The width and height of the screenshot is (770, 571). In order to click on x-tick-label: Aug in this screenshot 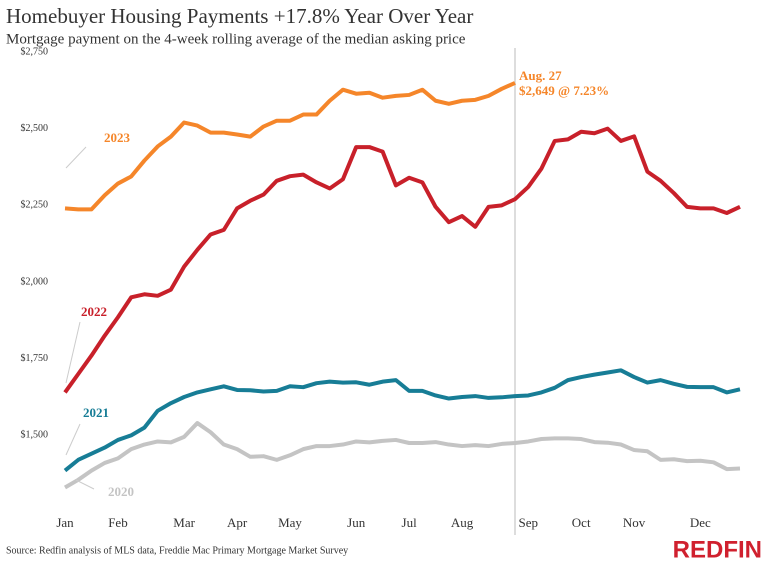, I will do `click(462, 522)`.